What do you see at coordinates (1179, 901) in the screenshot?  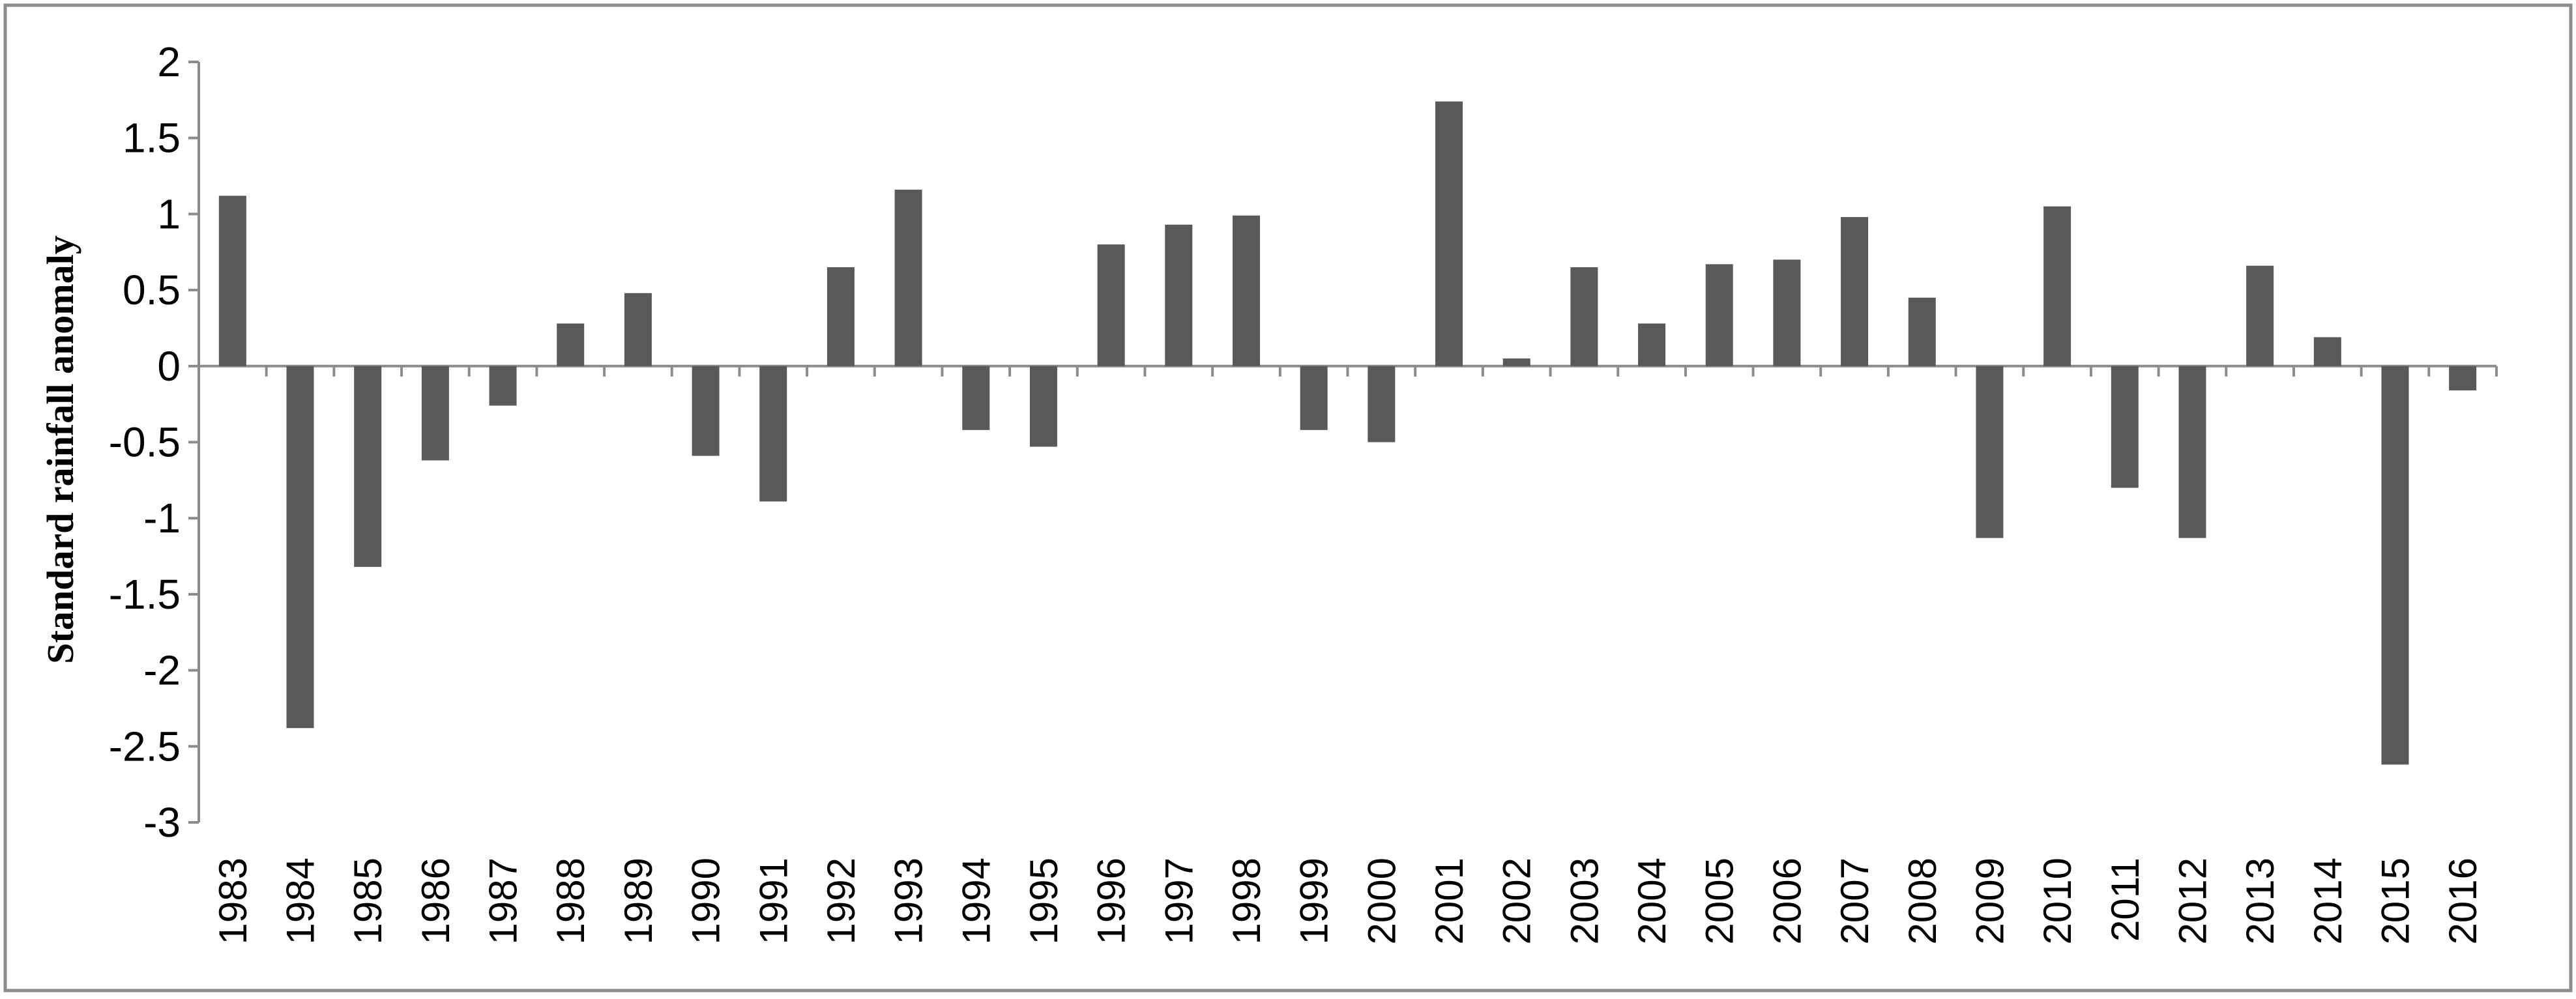 I see `x-tick-label: 1997` at bounding box center [1179, 901].